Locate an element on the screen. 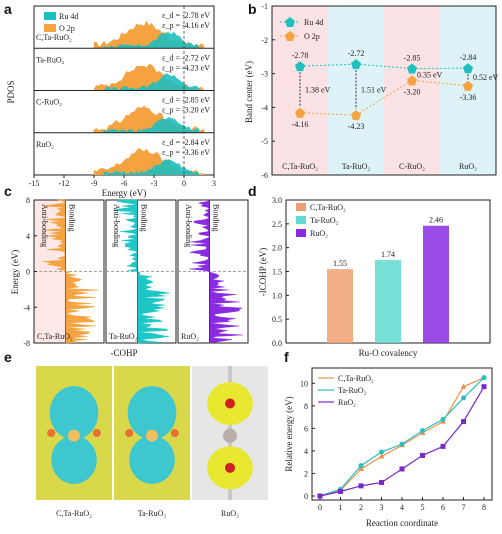  legend-label: Ta-RuO₂ is located at coordinates (324, 220).